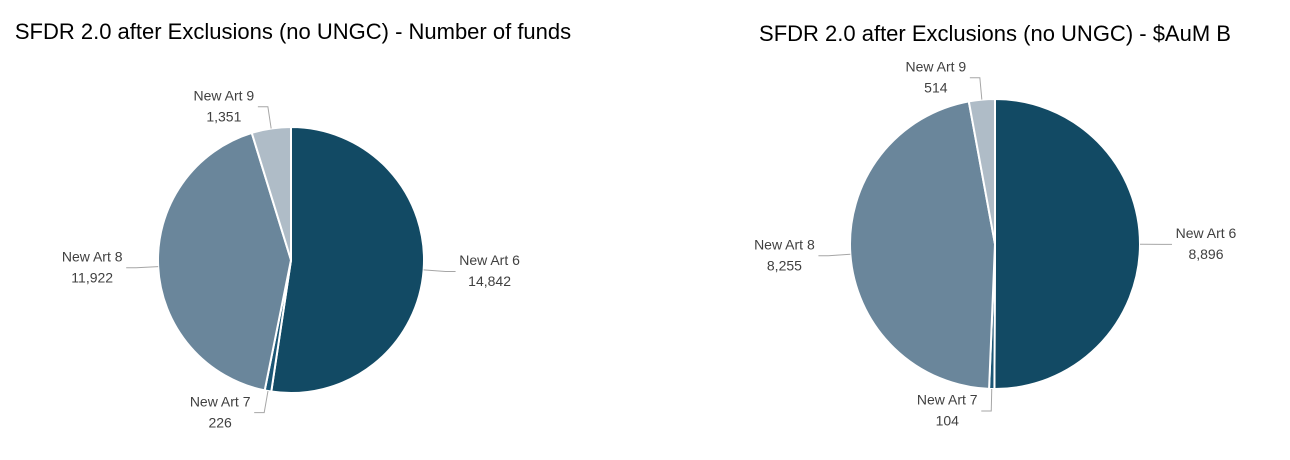 The height and width of the screenshot is (460, 1290). Describe the element at coordinates (489, 281) in the screenshot. I see `data-label-value: 14,842` at that location.